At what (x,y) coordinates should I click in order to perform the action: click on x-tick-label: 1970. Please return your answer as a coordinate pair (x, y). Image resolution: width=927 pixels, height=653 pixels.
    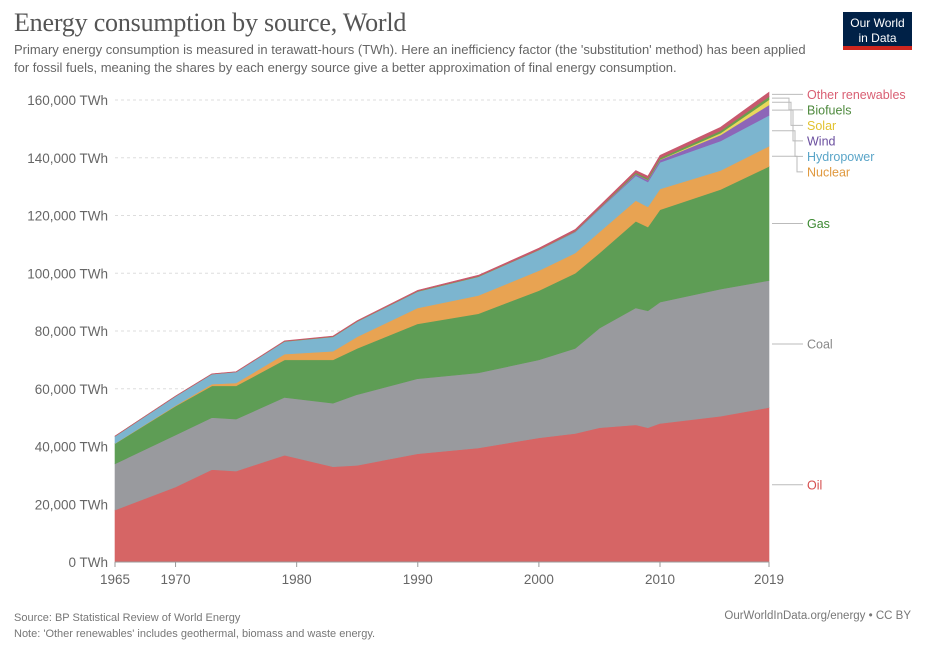
    Looking at the image, I should click on (176, 579).